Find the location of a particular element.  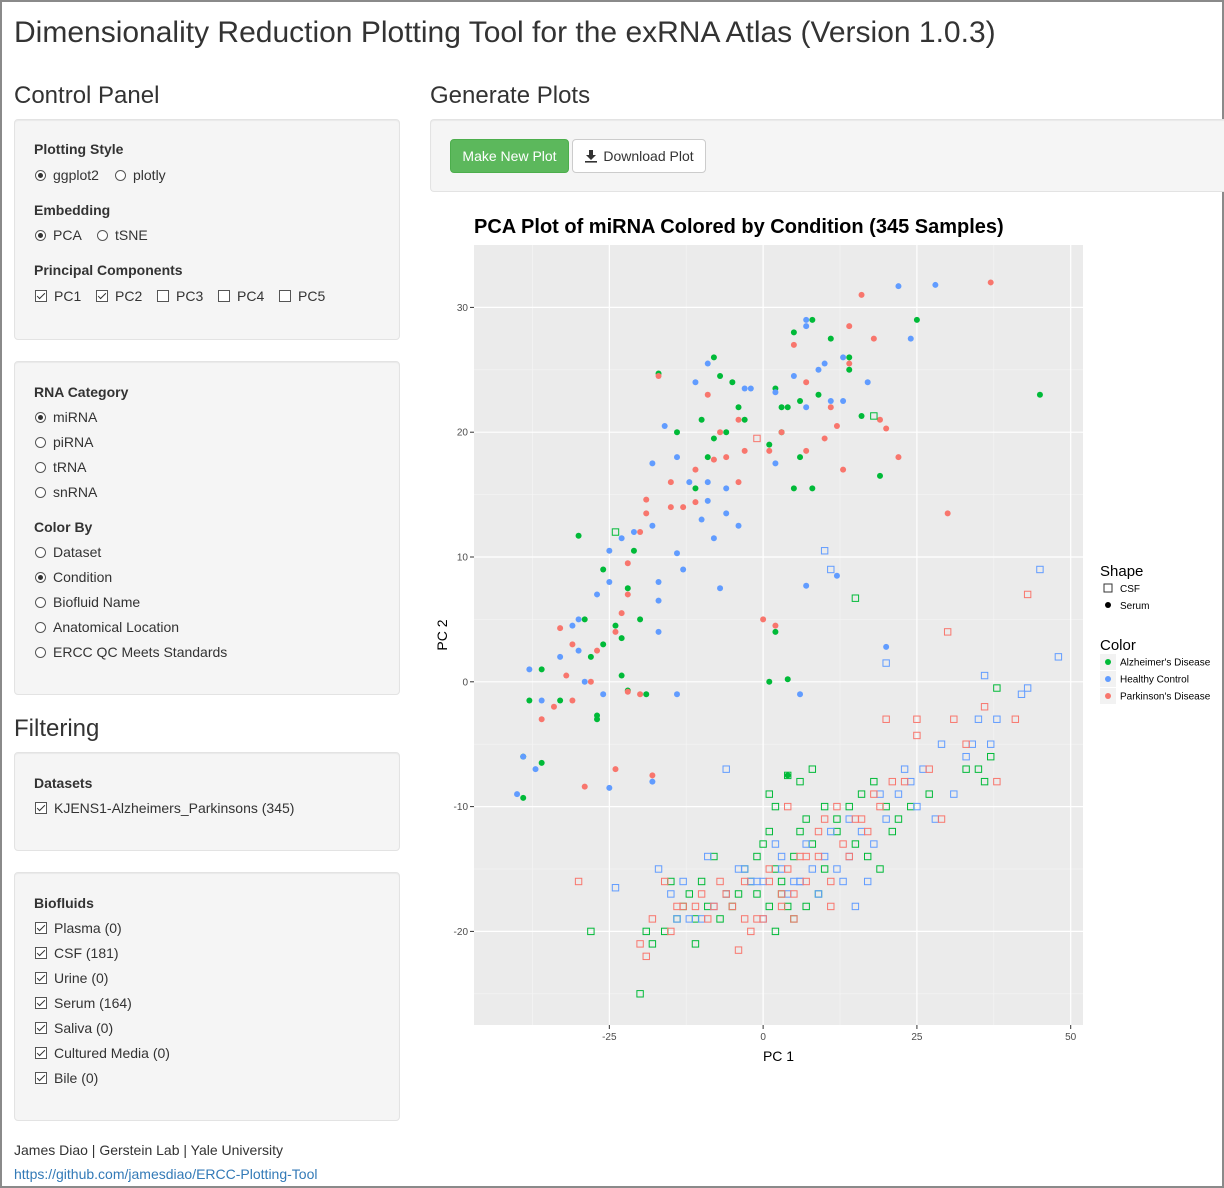

checkbox-serum: Serum (164) is located at coordinates (83, 1003).